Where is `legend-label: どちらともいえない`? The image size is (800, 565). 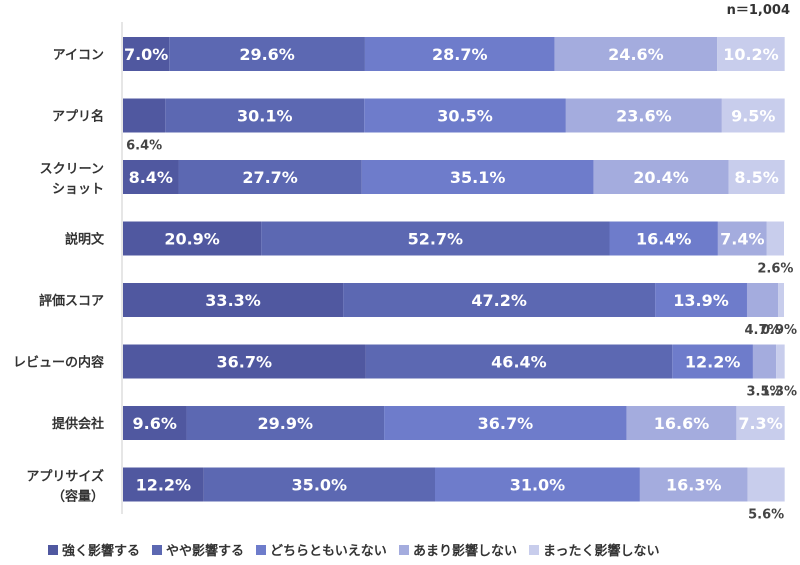
legend-label: どちらともいえない is located at coordinates (328, 551).